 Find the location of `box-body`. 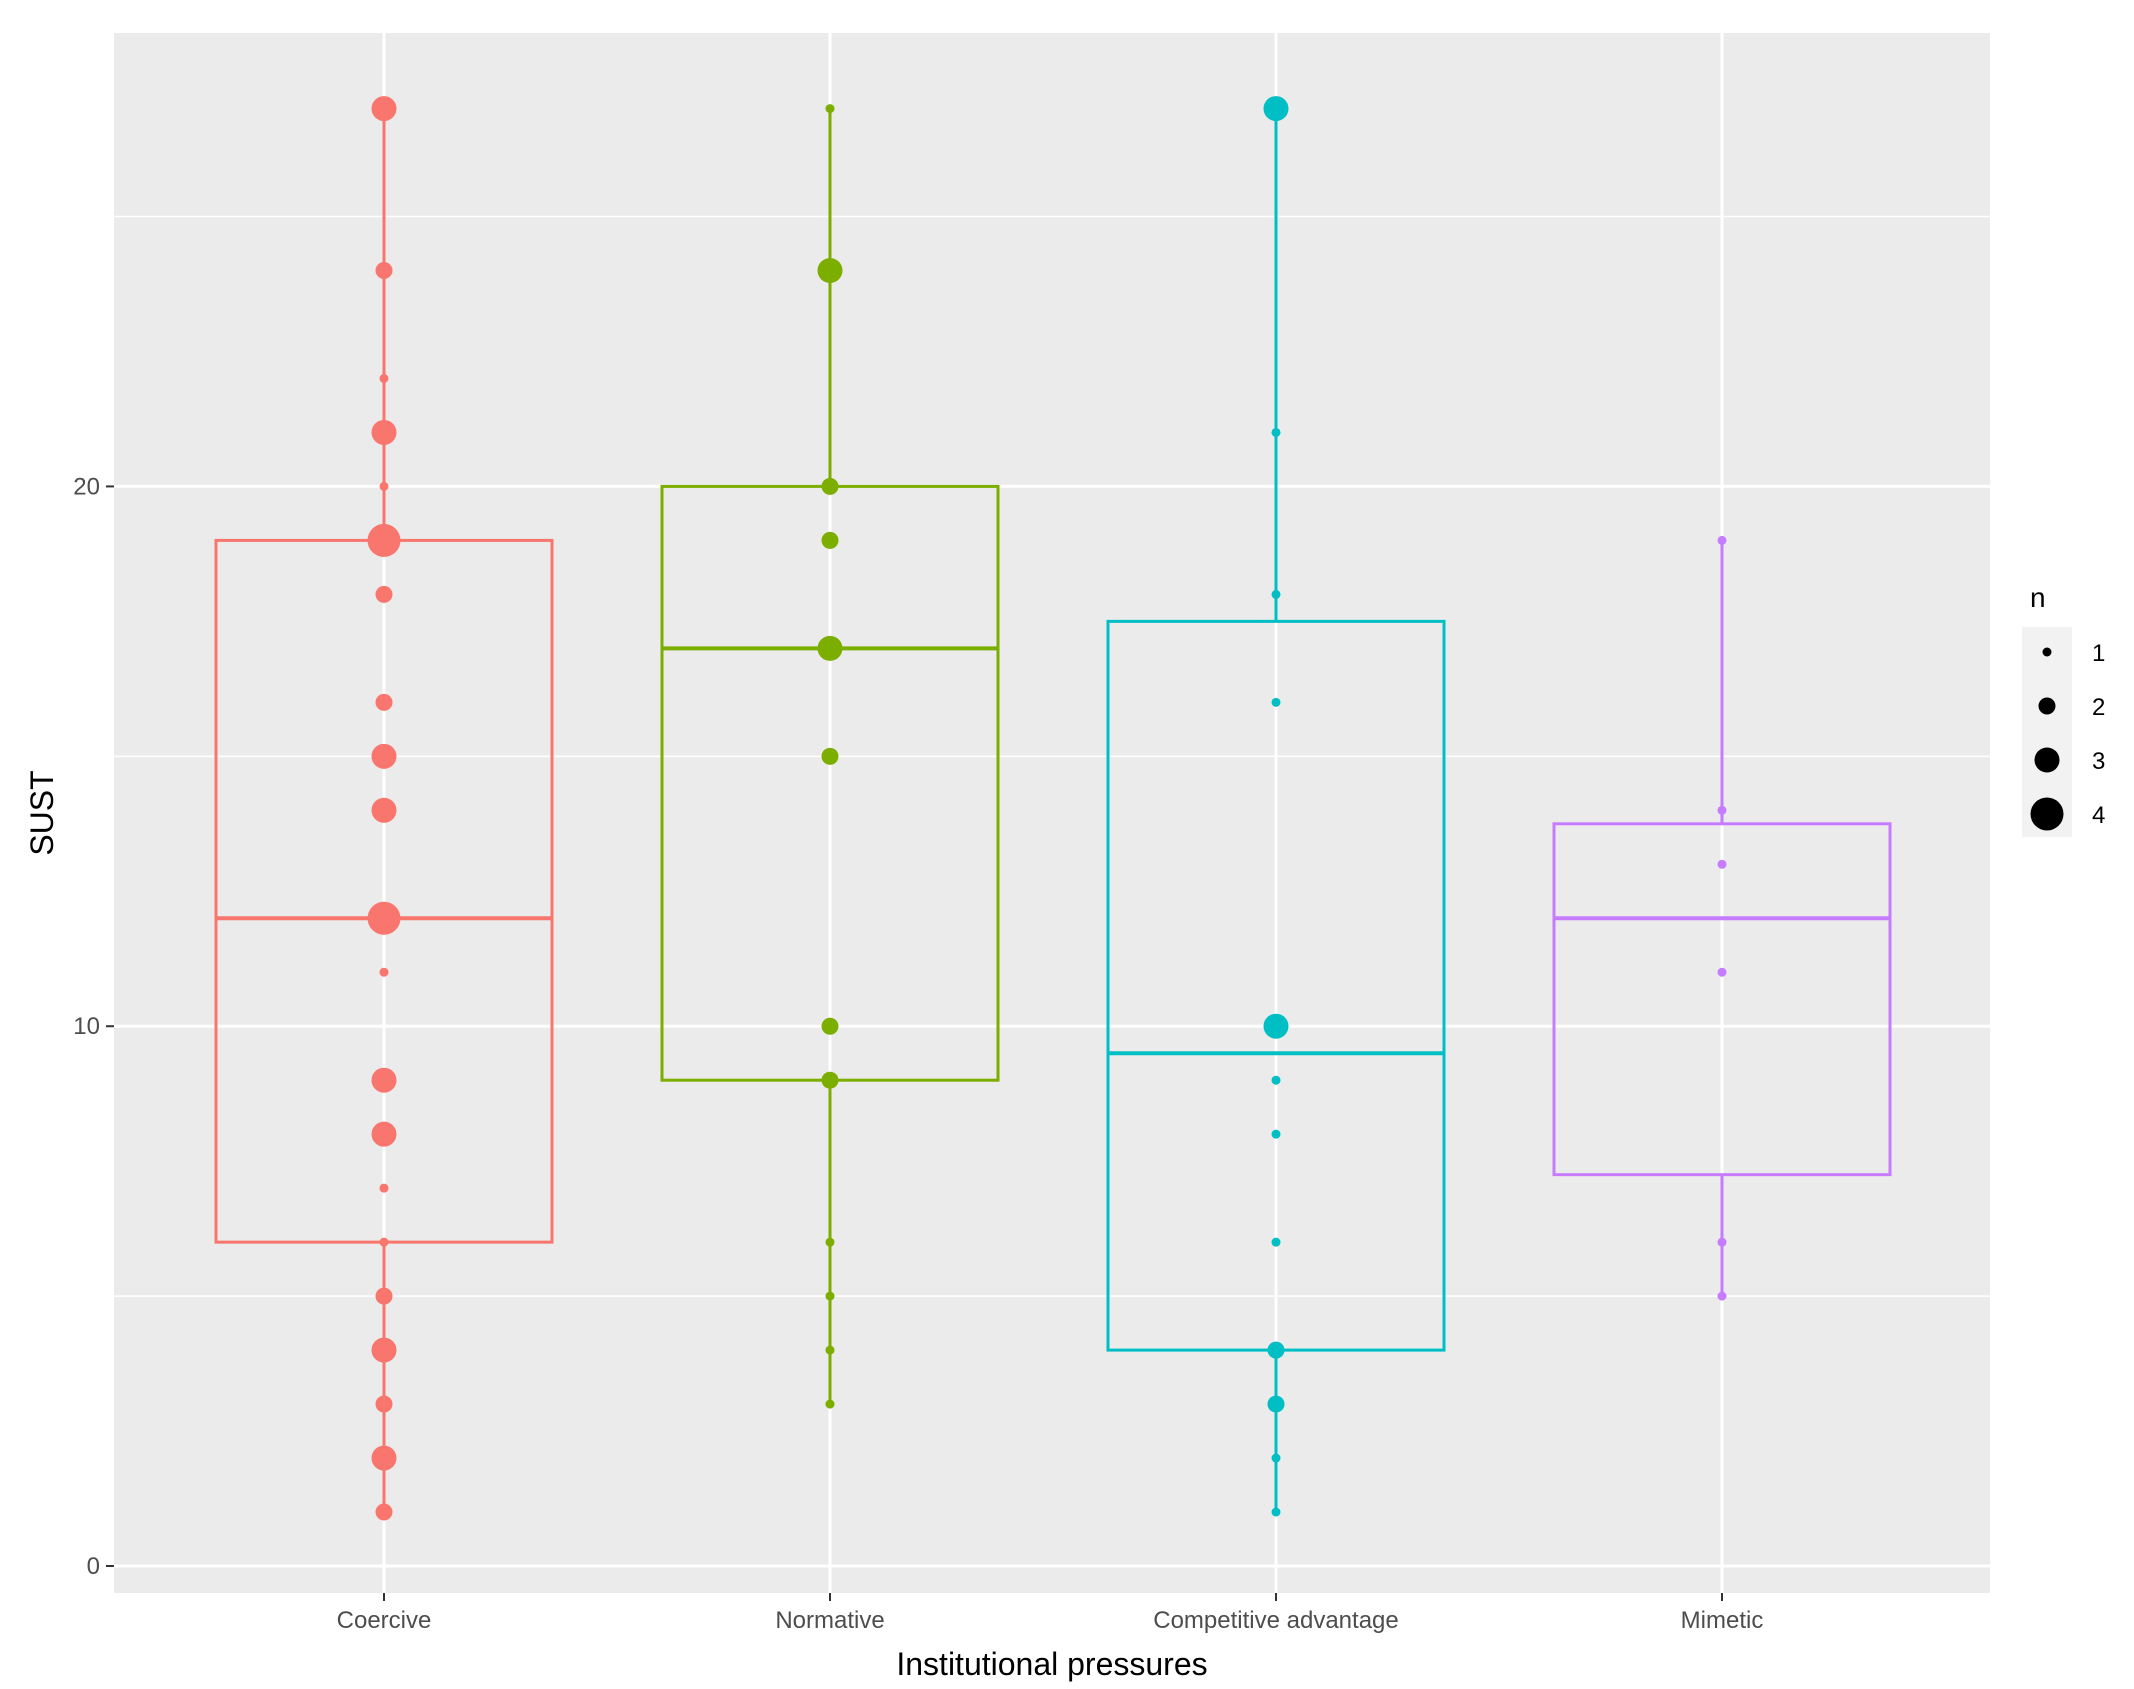

box-body is located at coordinates (1722, 999).